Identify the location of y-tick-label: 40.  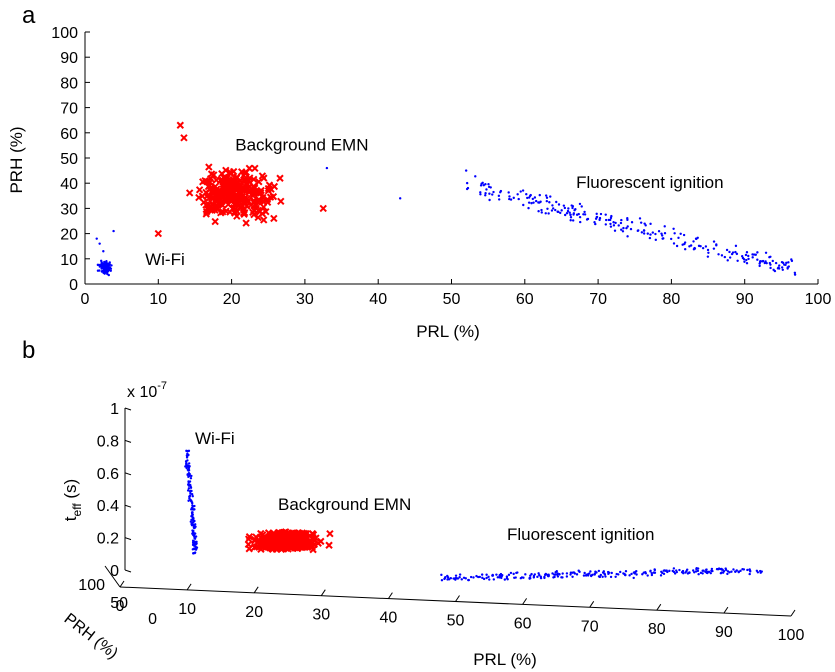
(69, 184).